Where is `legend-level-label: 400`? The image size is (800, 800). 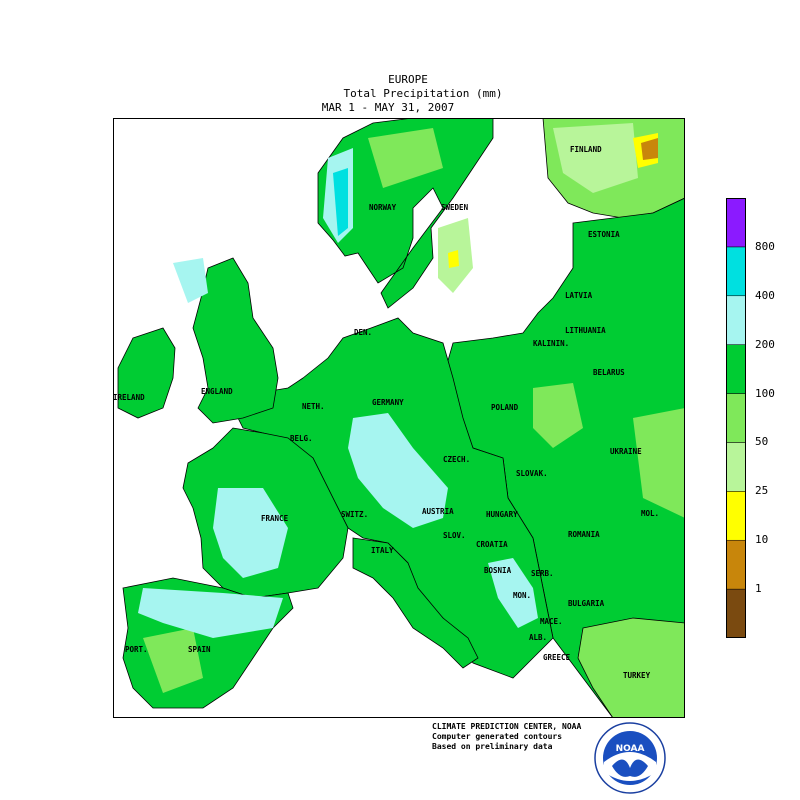
legend-level-label: 400 is located at coordinates (765, 295).